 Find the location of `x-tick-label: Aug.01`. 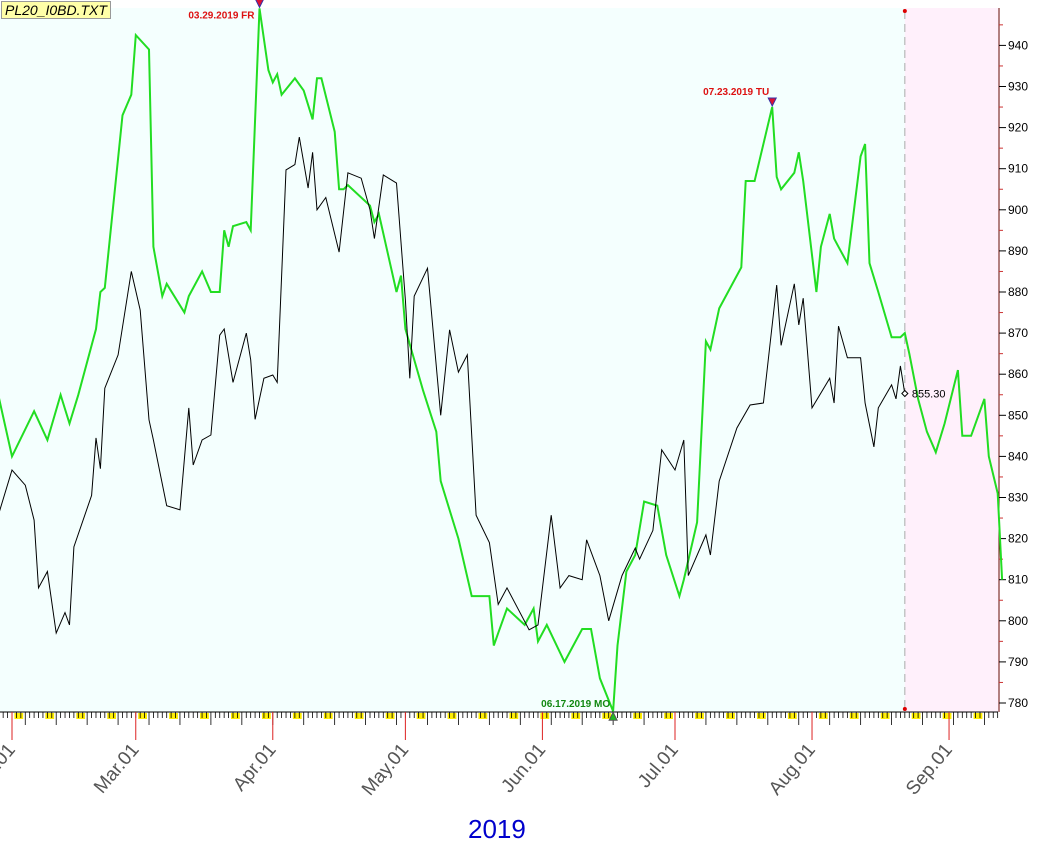

x-tick-label: Aug.01 is located at coordinates (792, 770).